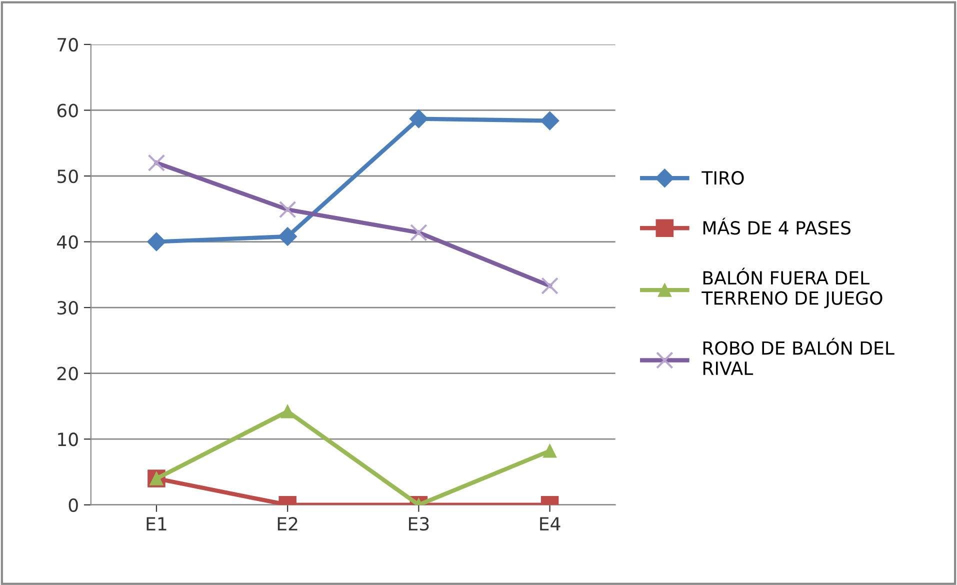 This screenshot has height=585, width=957. What do you see at coordinates (792, 288) in the screenshot?
I see `legend-label: BALÓN FUERA DEL TERRENO DE JUEGO` at bounding box center [792, 288].